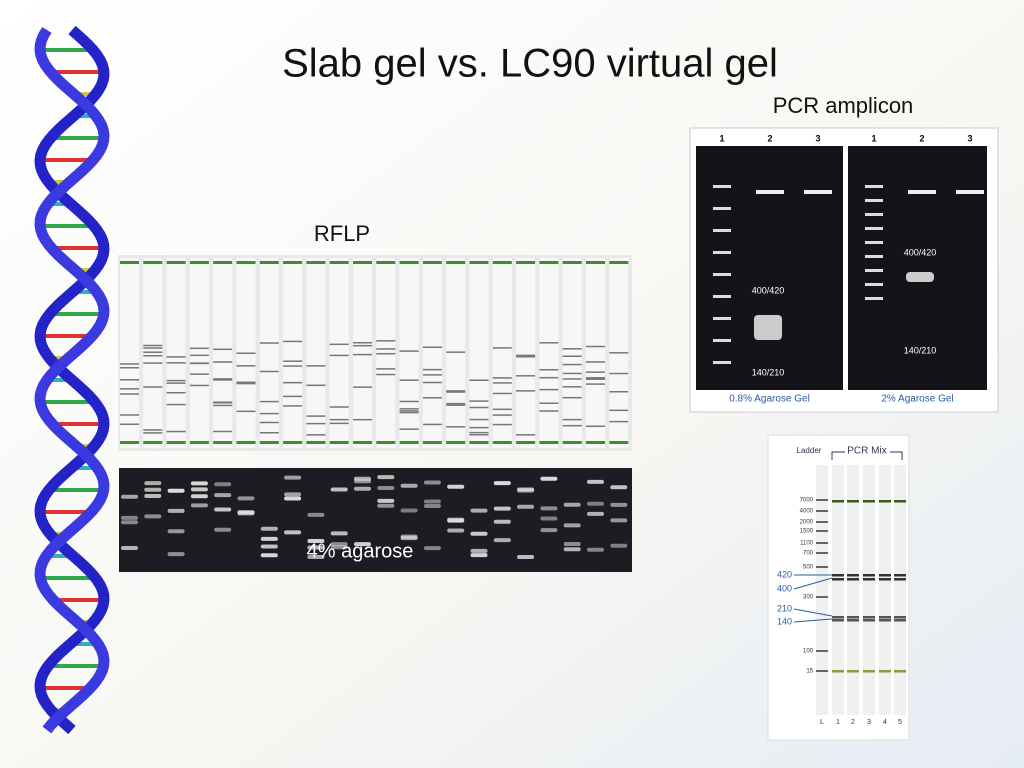 The image size is (1024, 768). What do you see at coordinates (817, 138) in the screenshot?
I see `lane-label: 3` at bounding box center [817, 138].